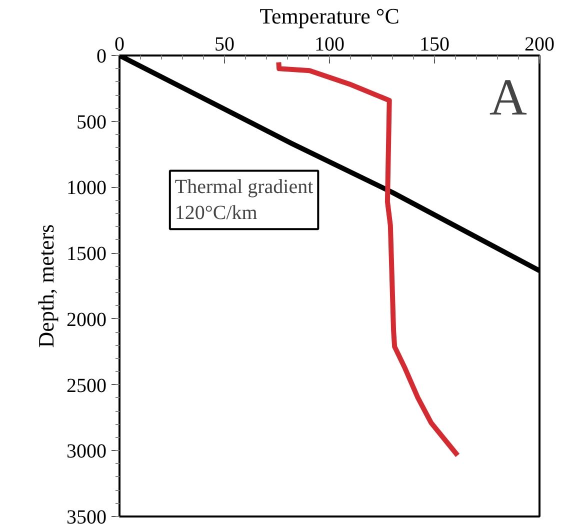 This screenshot has height=530, width=569. I want to click on y-tick-label: 3000, so click(86, 451).